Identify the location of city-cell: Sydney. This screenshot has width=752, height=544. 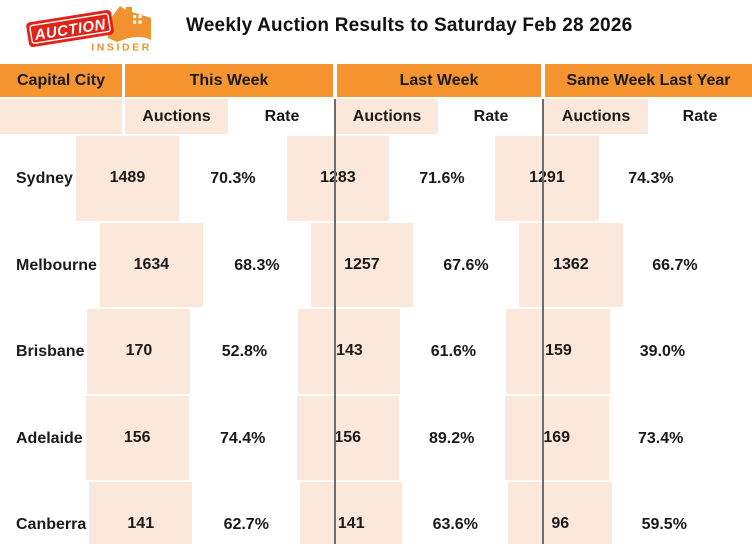
(44, 179).